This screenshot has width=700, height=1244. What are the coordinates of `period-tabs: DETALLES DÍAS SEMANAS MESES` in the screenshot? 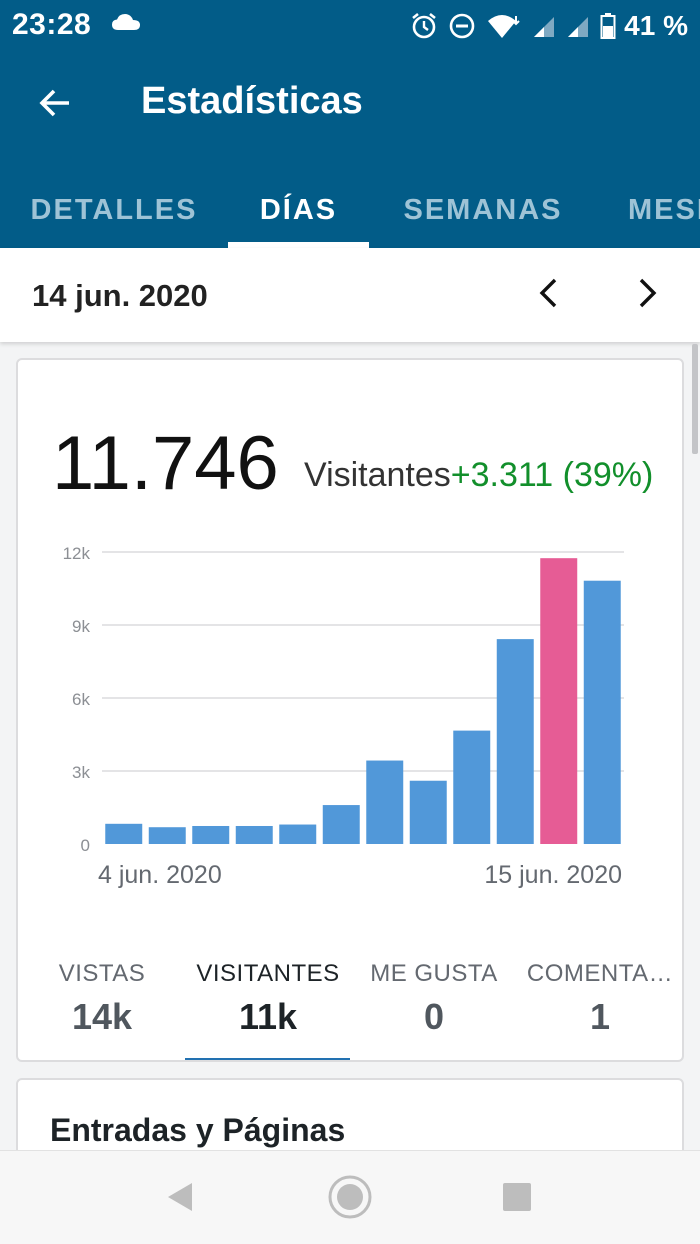 It's located at (350, 210).